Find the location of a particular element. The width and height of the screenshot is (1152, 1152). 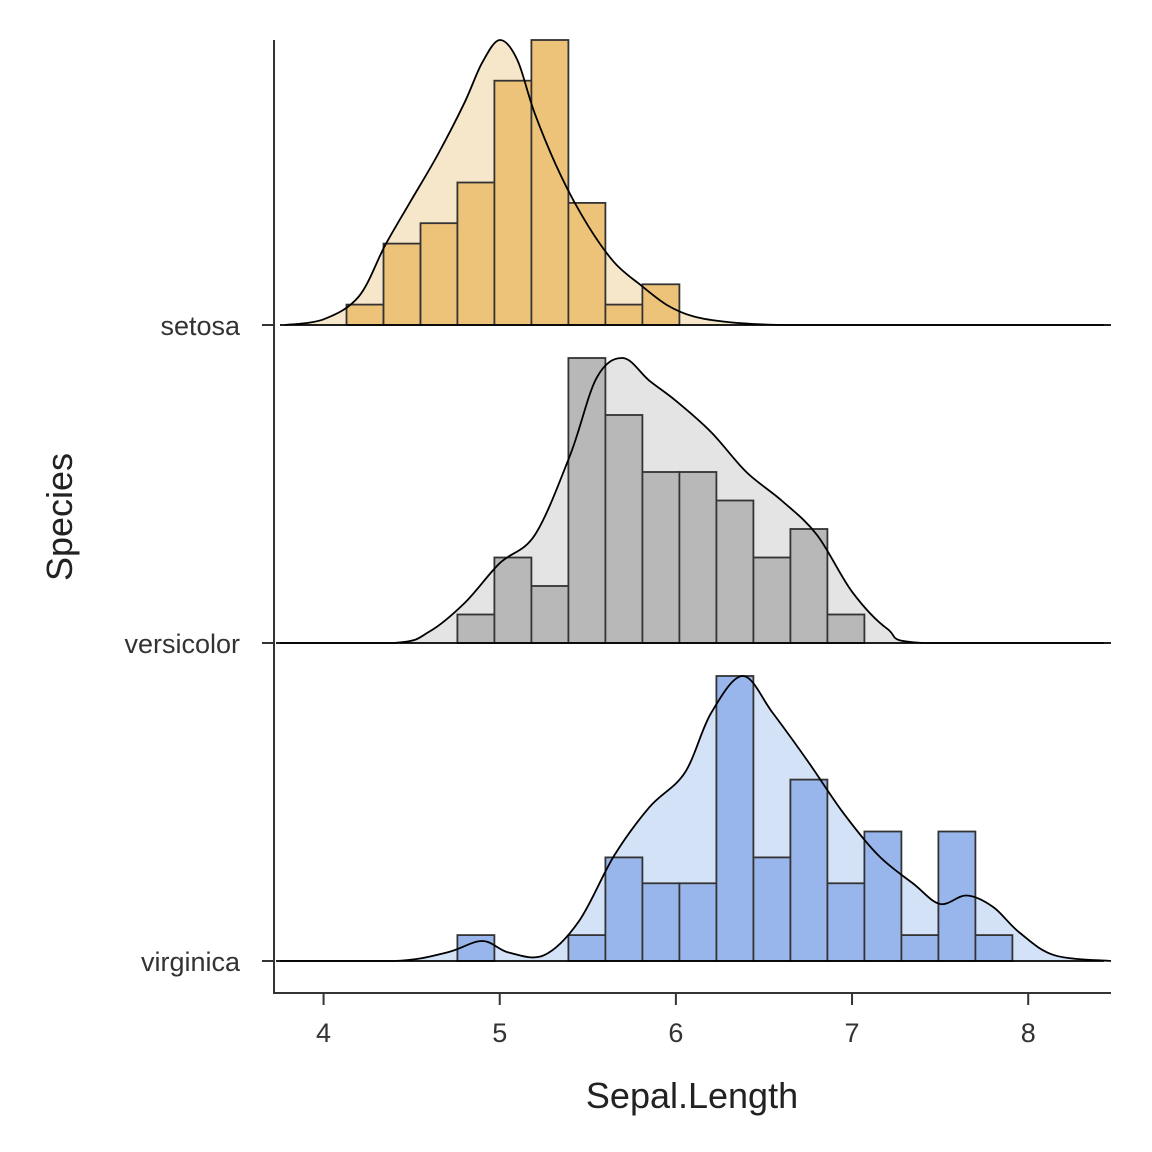

y-tick-label-virginica: virginica is located at coordinates (191, 962).